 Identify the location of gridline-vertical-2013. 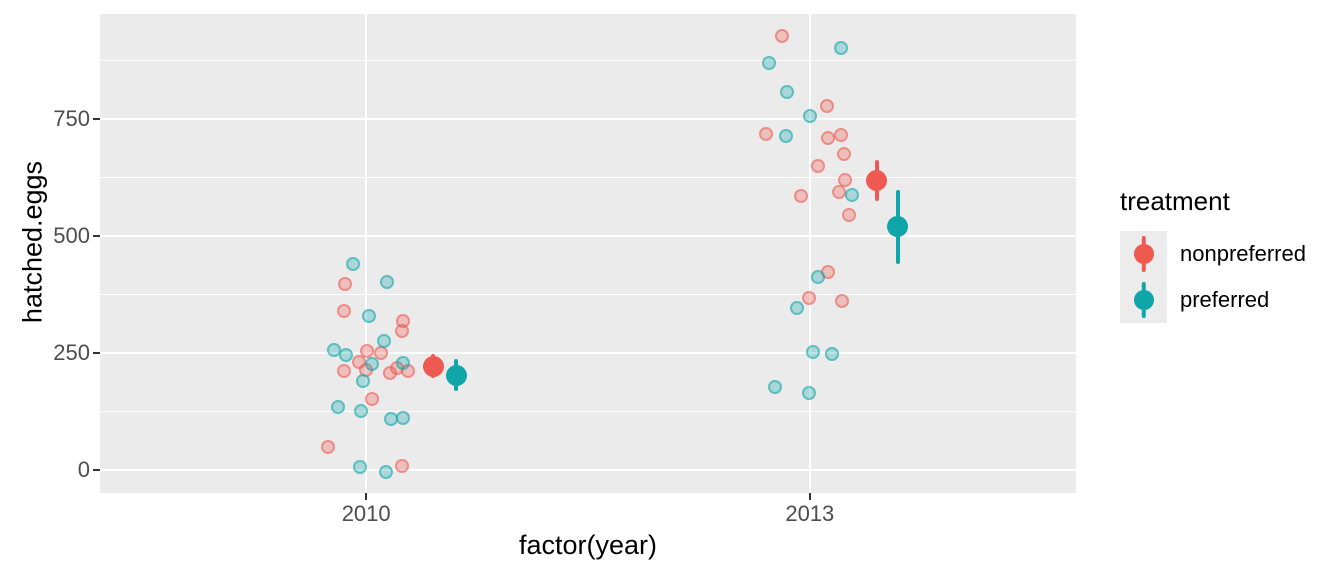
(810, 253).